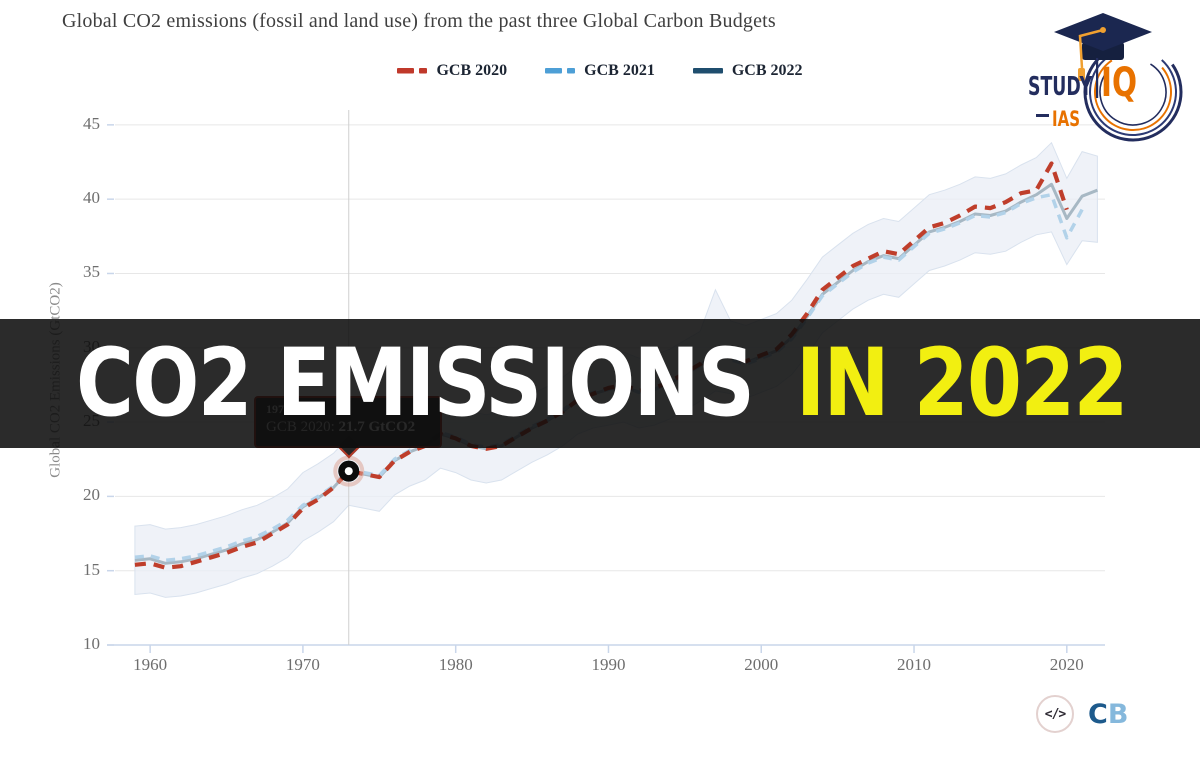  I want to click on headline-highlight: IN 2022, so click(962, 383).